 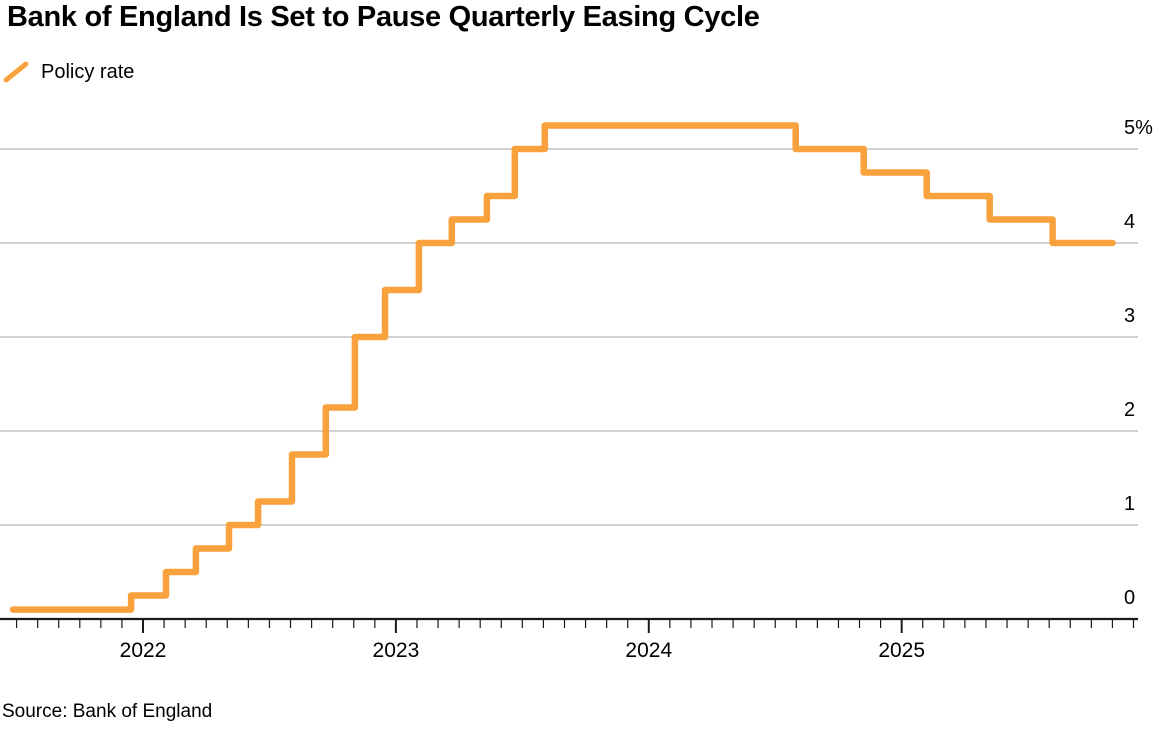 What do you see at coordinates (143, 650) in the screenshot?
I see `x-tick-label: 2022` at bounding box center [143, 650].